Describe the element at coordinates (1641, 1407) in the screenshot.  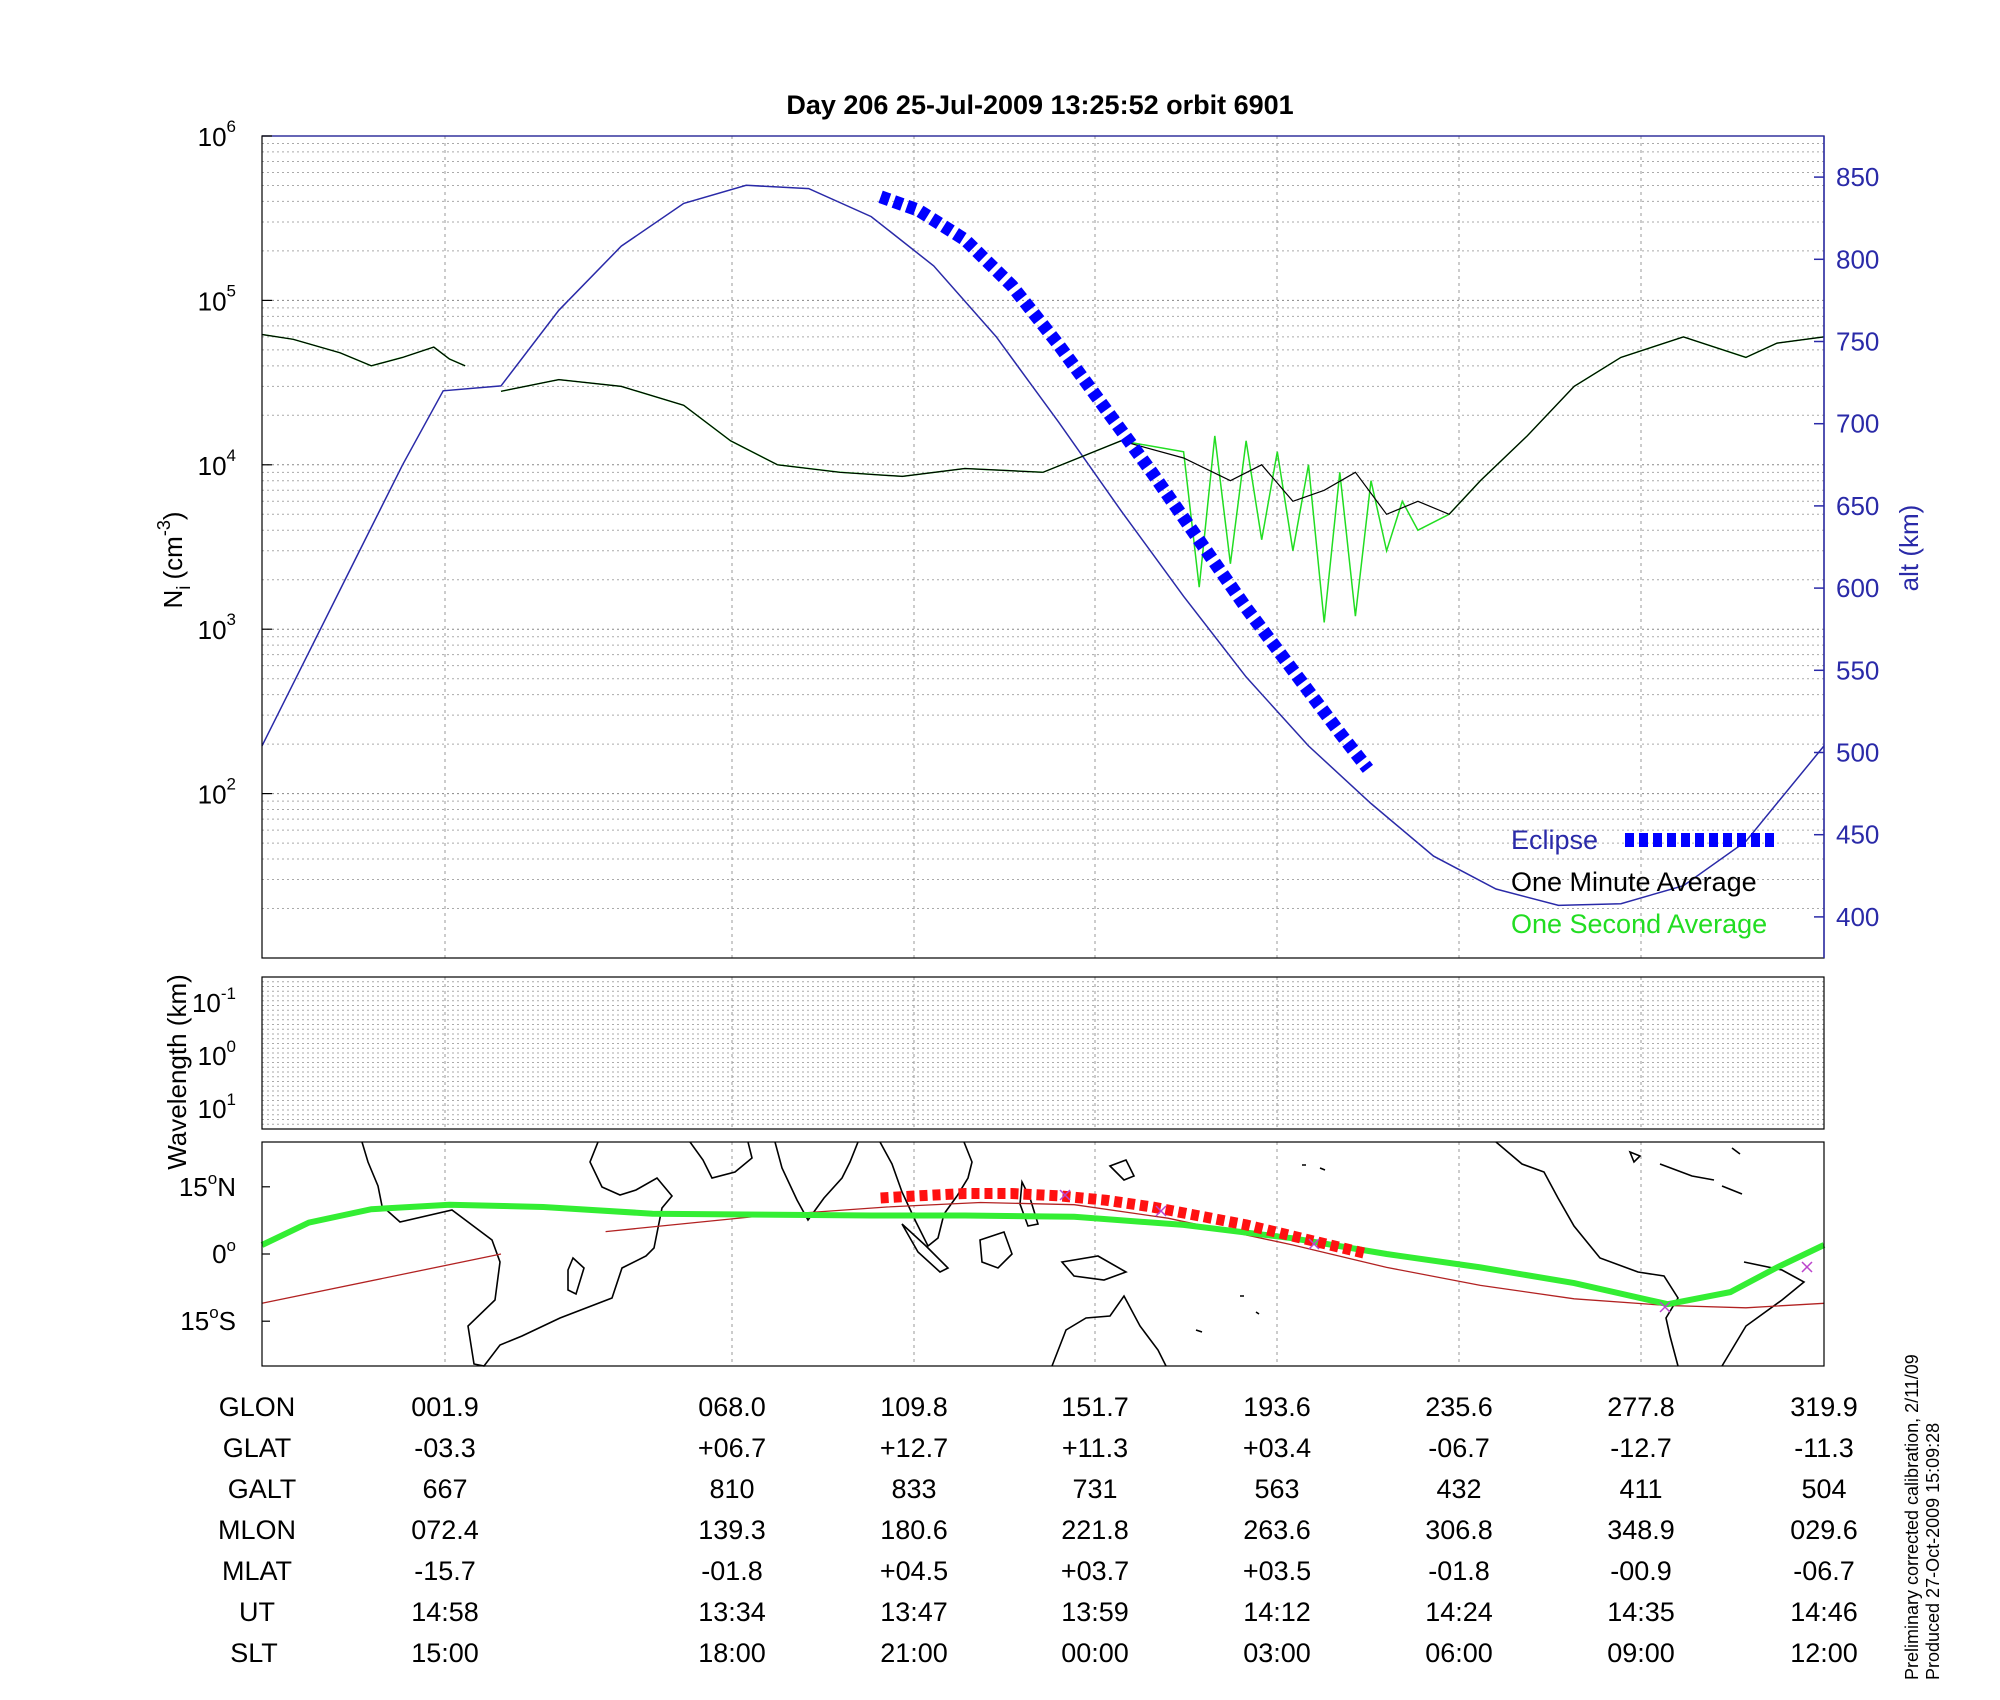
I see `footer-cell: 277.8` at that location.